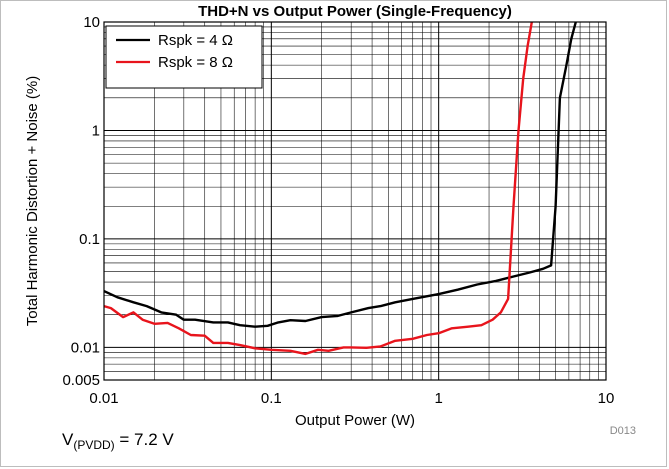 Image resolution: width=669 pixels, height=469 pixels. I want to click on y-tick-label: 10, so click(91, 22).